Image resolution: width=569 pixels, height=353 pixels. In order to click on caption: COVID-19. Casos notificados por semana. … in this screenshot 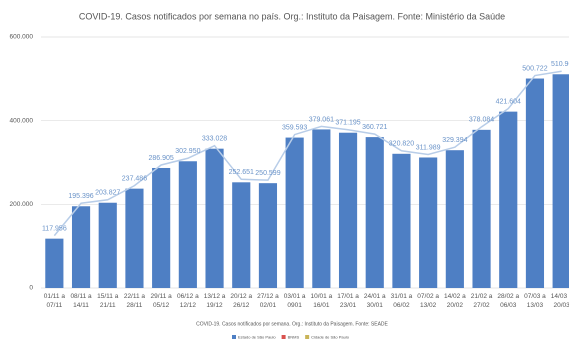, I will do `click(292, 324)`.